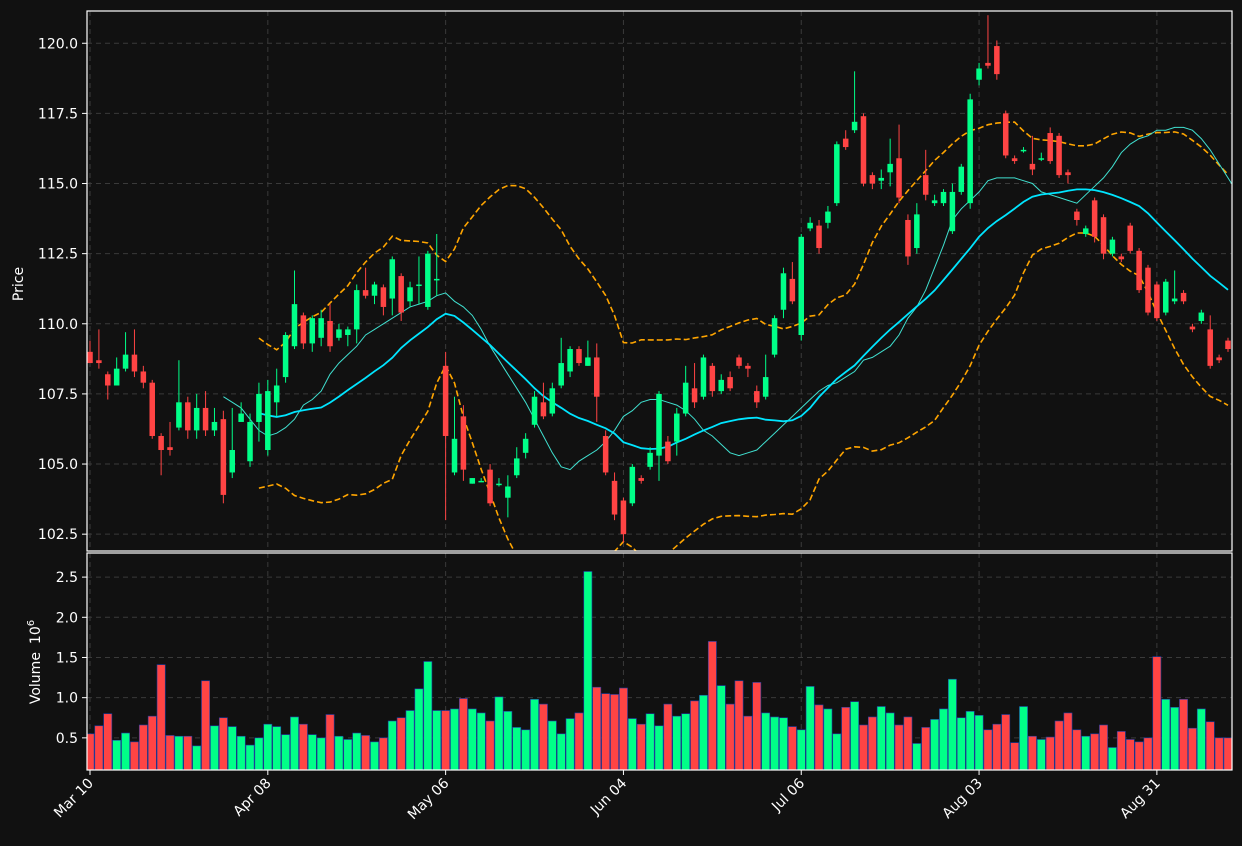 This screenshot has width=1242, height=846. Describe the element at coordinates (58, 325) in the screenshot. I see `price-tick-label: 110.0` at that location.